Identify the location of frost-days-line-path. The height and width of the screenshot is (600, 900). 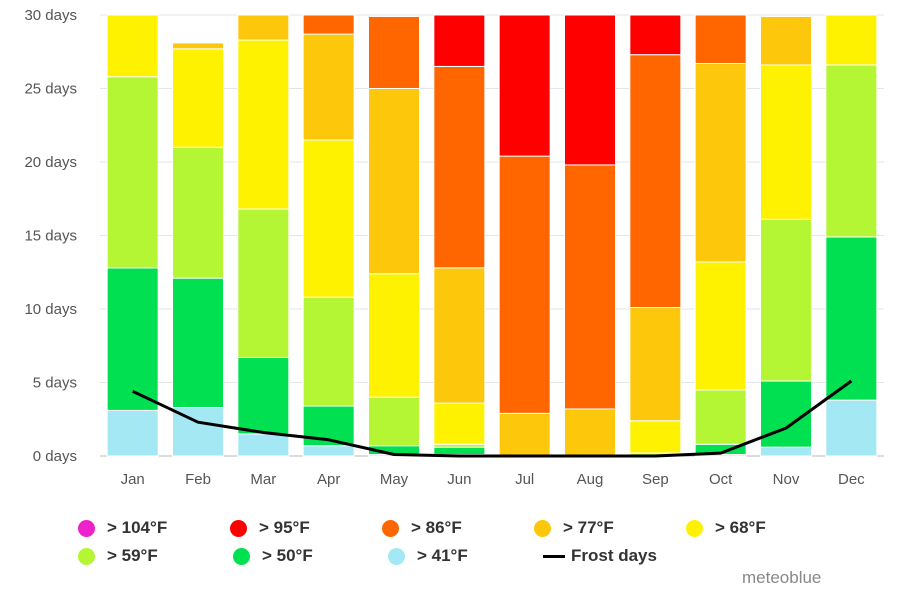
(492, 418).